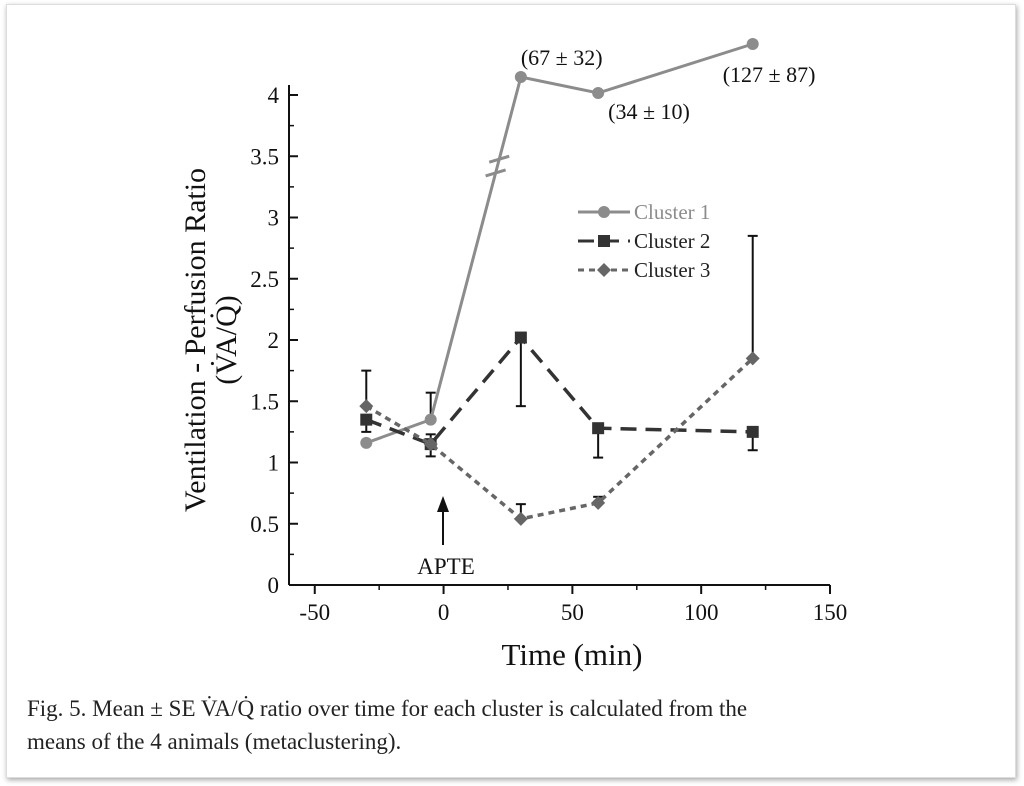 This screenshot has height=786, width=1024. What do you see at coordinates (264, 279) in the screenshot?
I see `y-tick-label: 2.5` at bounding box center [264, 279].